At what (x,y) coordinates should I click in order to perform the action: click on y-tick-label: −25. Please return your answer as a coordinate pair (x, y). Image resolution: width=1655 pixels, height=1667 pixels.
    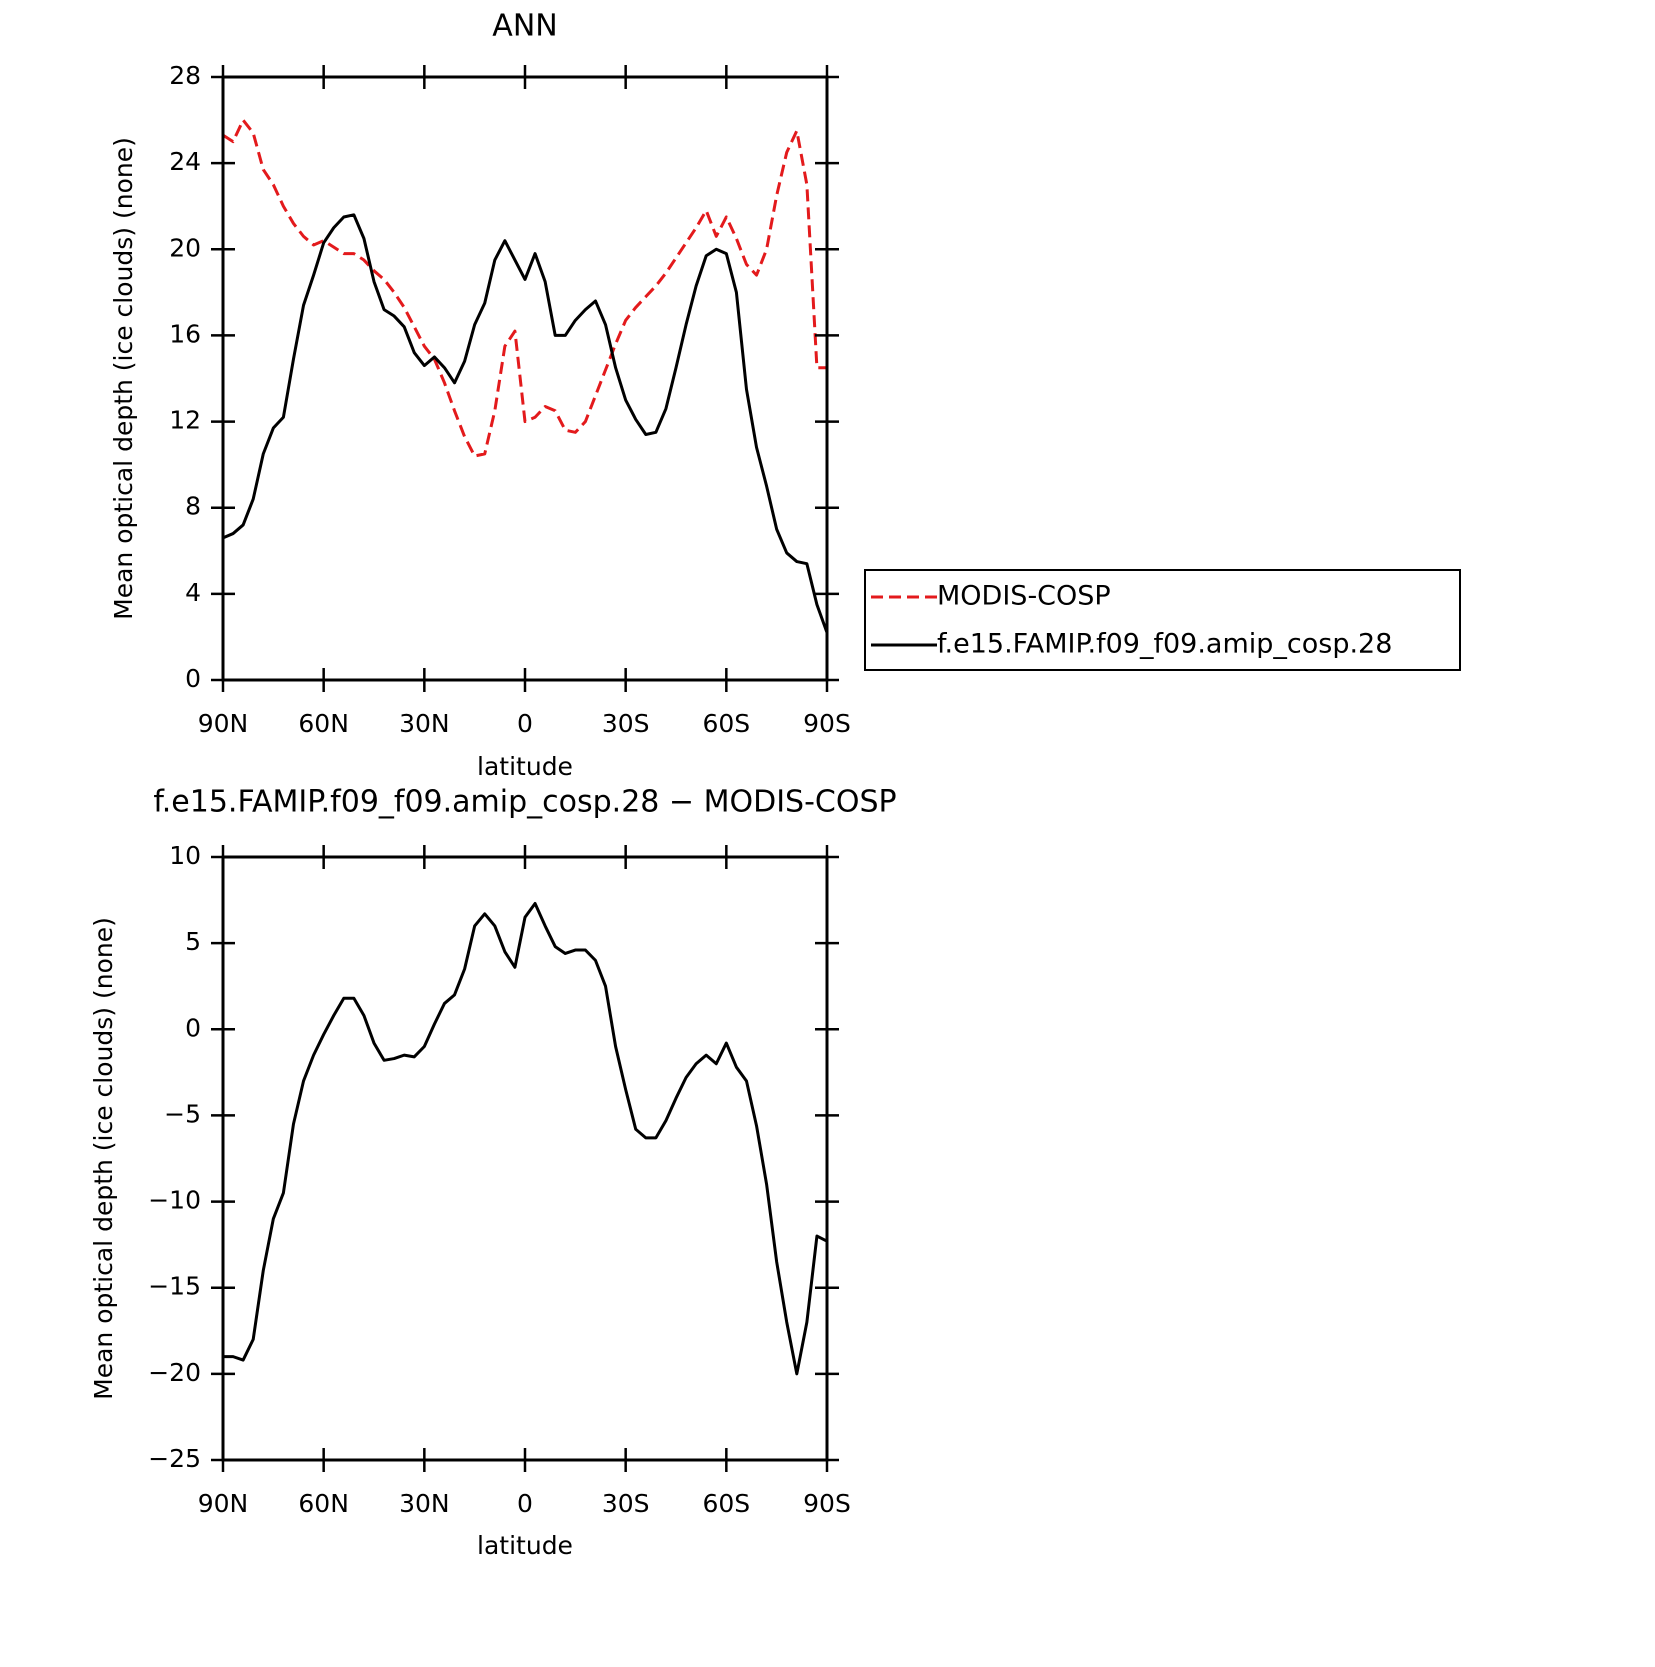
    Looking at the image, I should click on (174, 1458).